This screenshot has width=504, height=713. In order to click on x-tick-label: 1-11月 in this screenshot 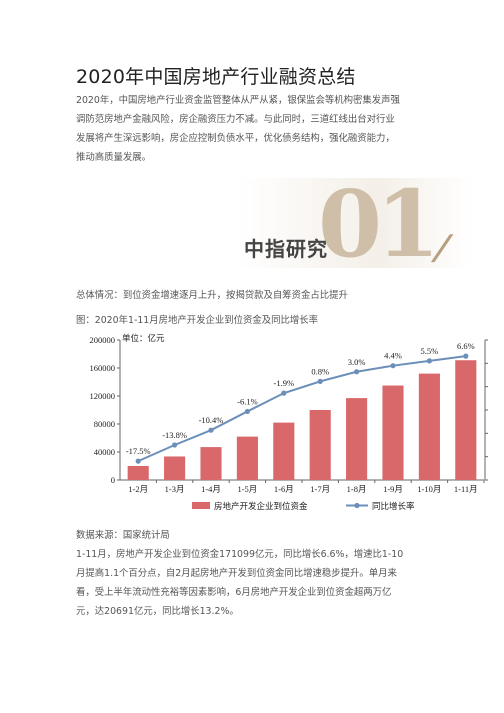, I will do `click(466, 489)`.